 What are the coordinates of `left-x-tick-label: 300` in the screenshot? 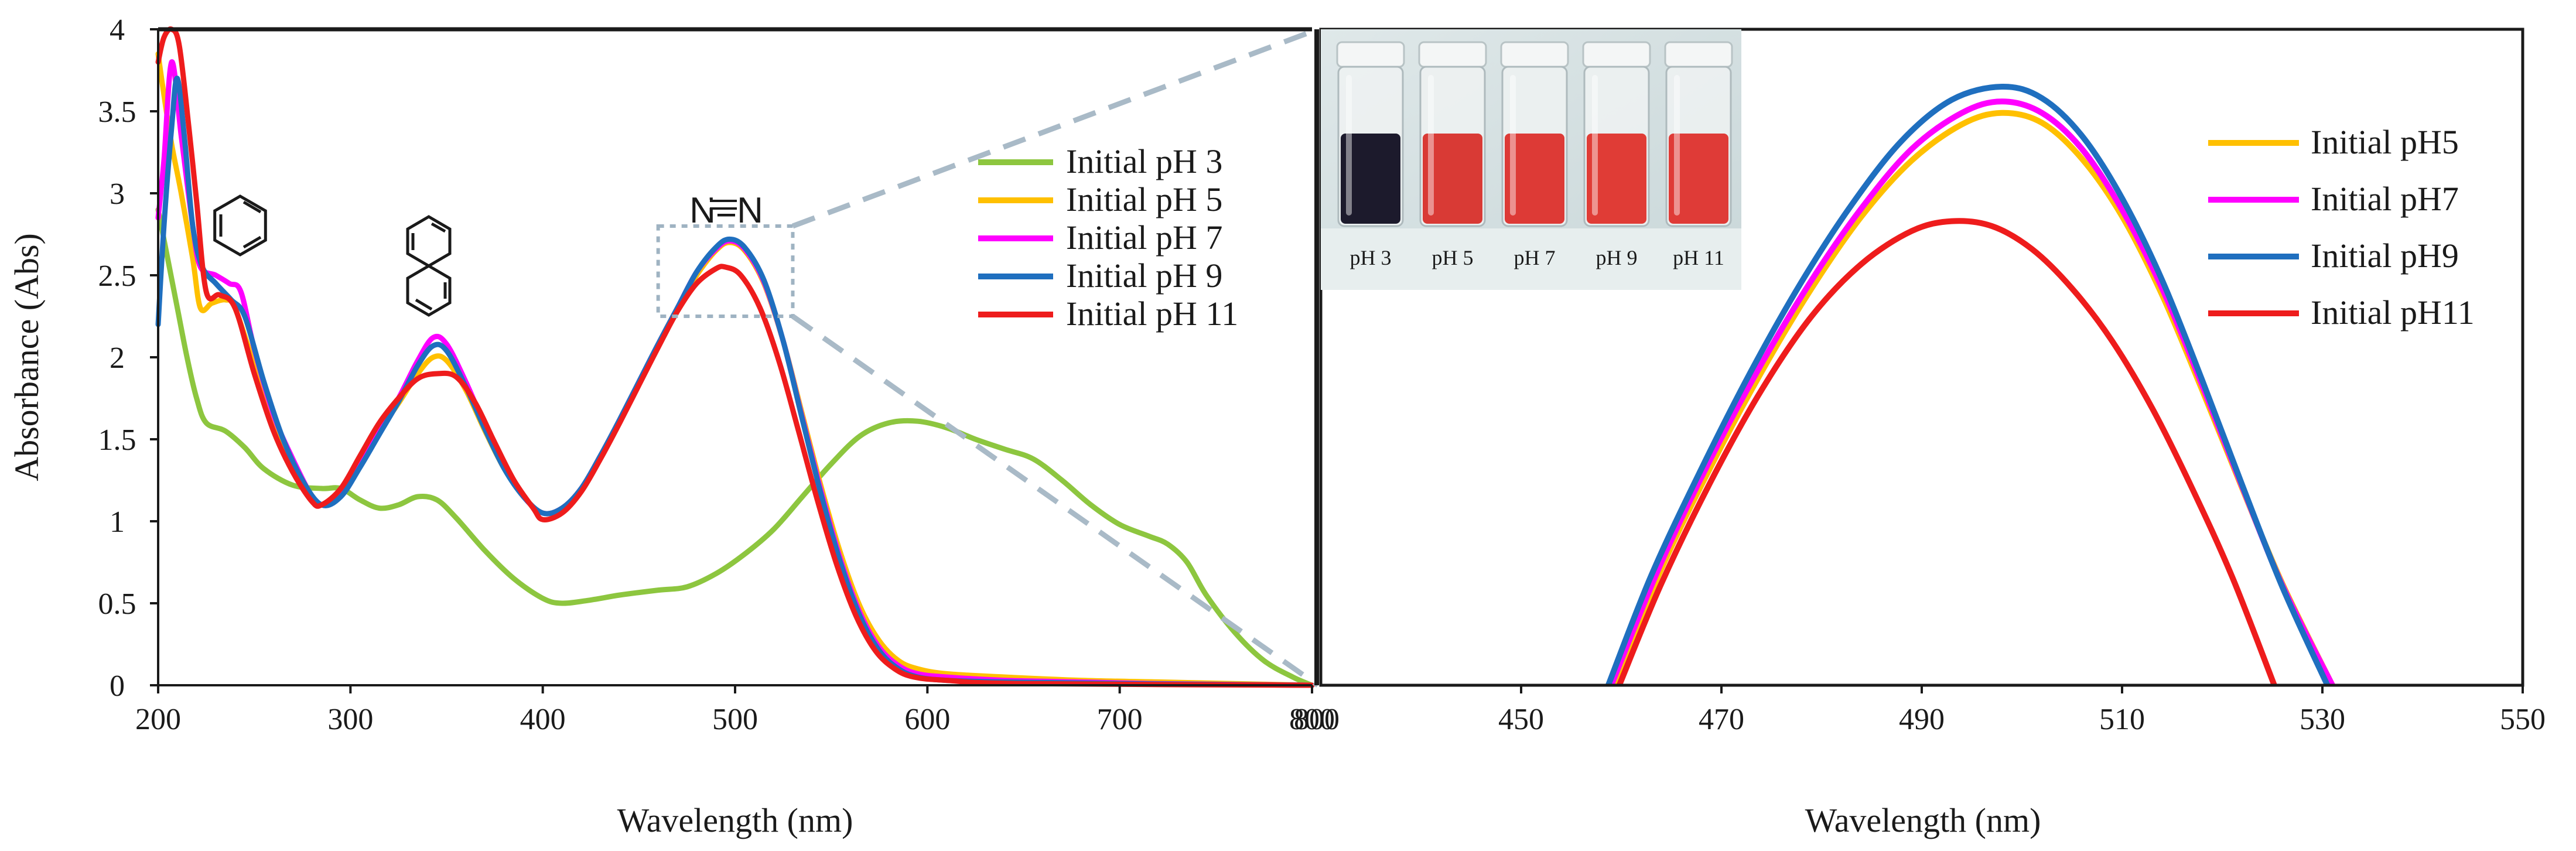 It's located at (350, 719).